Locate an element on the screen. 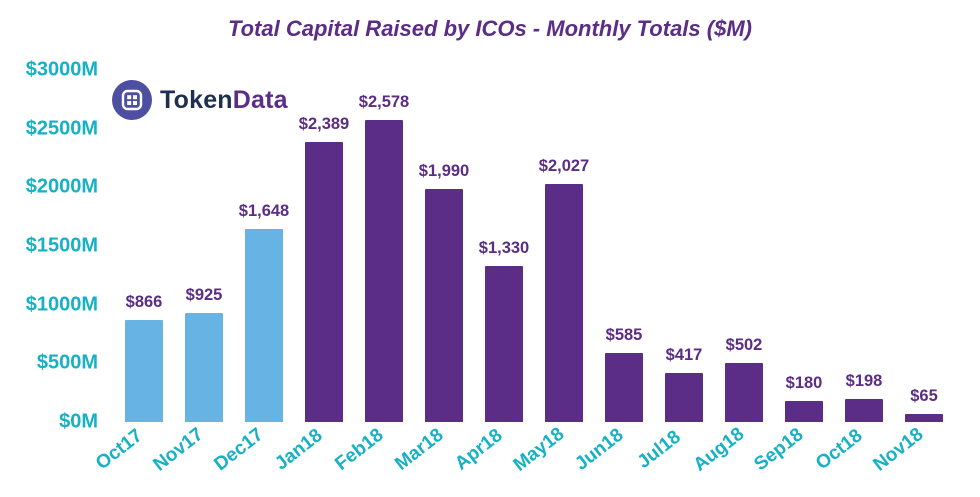 Image resolution: width=980 pixels, height=497 pixels. bar-may18 is located at coordinates (564, 303).